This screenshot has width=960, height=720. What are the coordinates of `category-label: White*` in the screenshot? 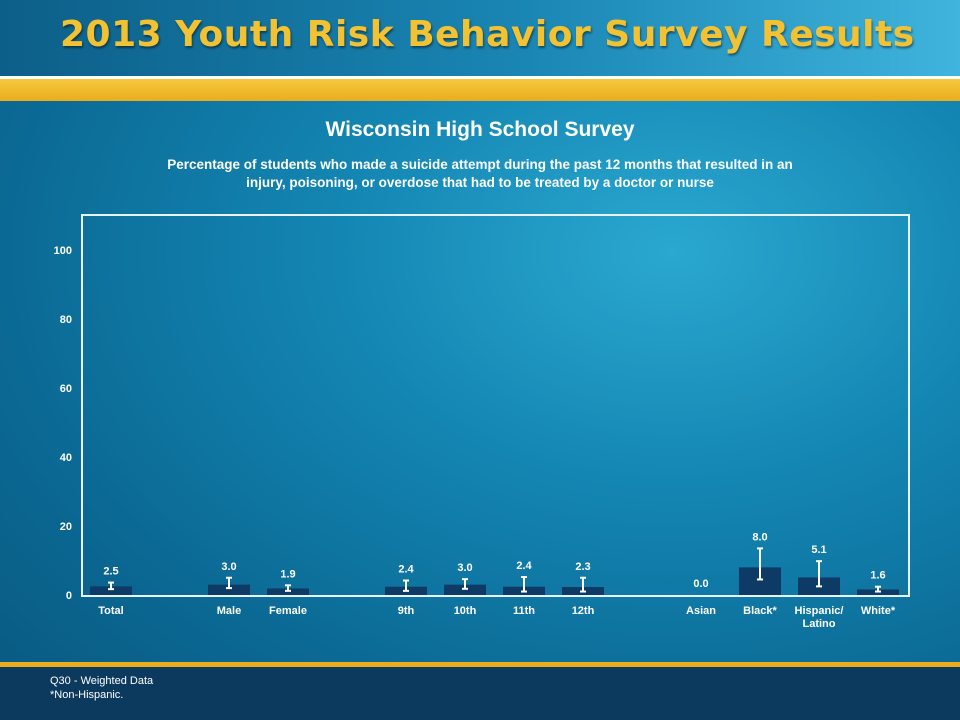 It's located at (878, 611).